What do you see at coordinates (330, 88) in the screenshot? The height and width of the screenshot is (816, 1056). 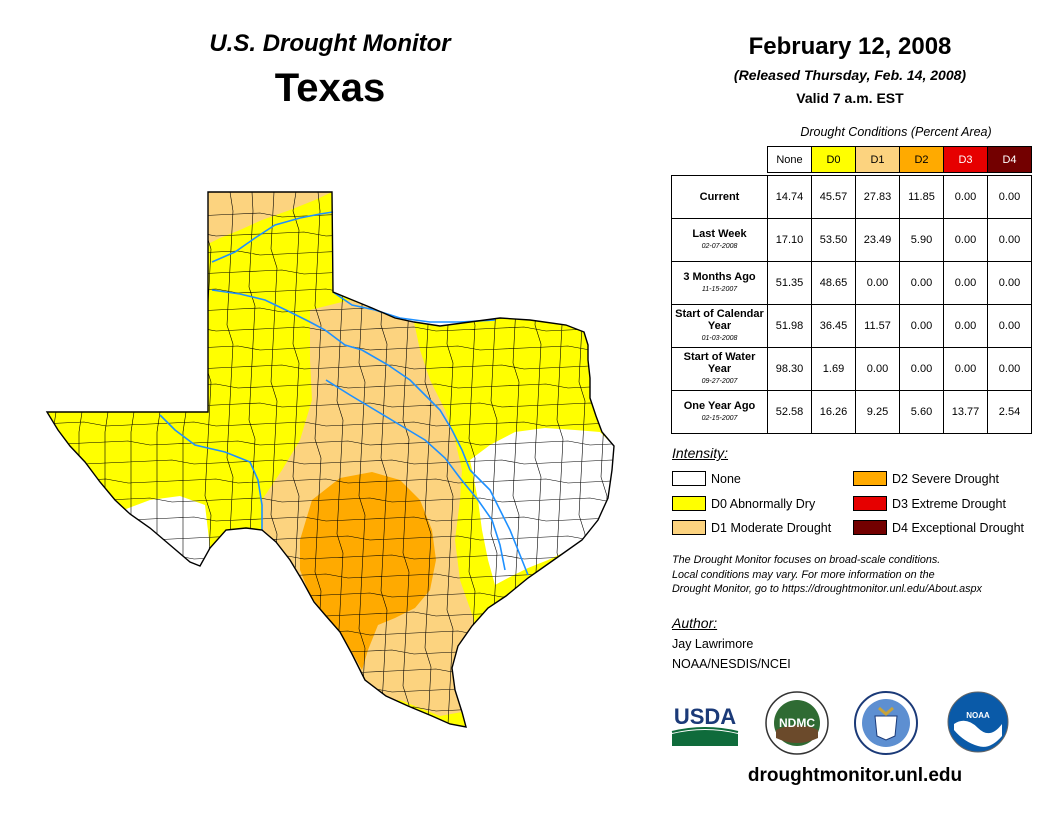 I see `state-title: Texas` at bounding box center [330, 88].